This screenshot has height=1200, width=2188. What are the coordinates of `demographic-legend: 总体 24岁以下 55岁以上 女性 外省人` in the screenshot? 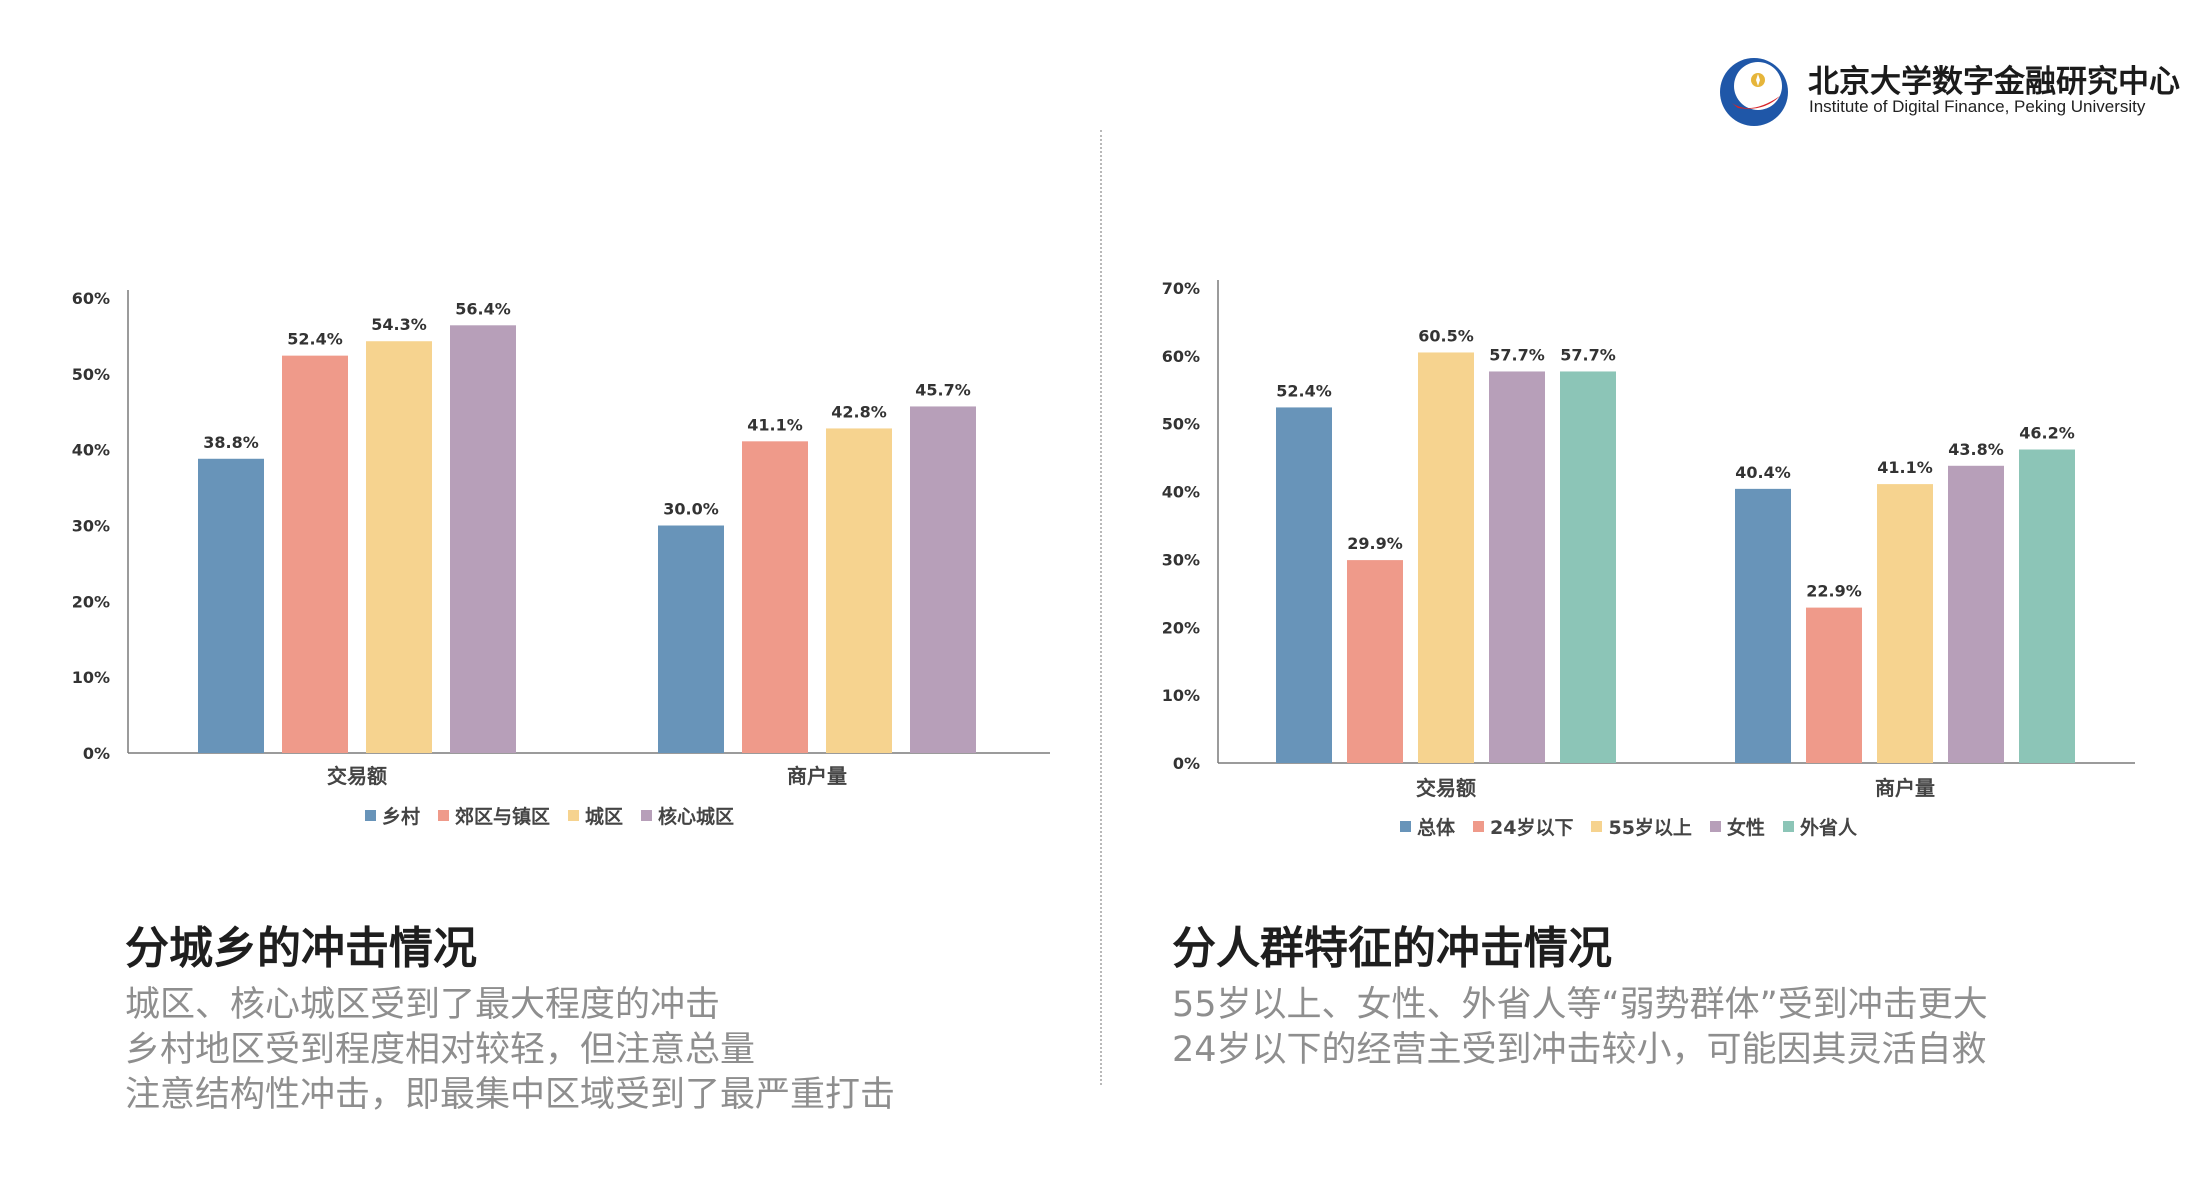 It's located at (1628, 826).